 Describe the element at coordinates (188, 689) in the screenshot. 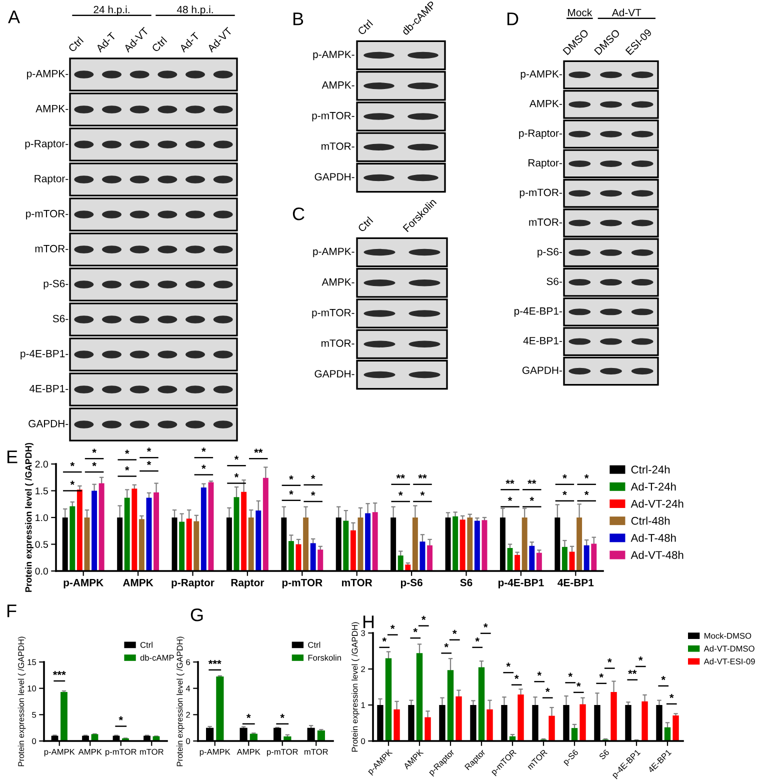

I see `y-tick-label: 4` at that location.